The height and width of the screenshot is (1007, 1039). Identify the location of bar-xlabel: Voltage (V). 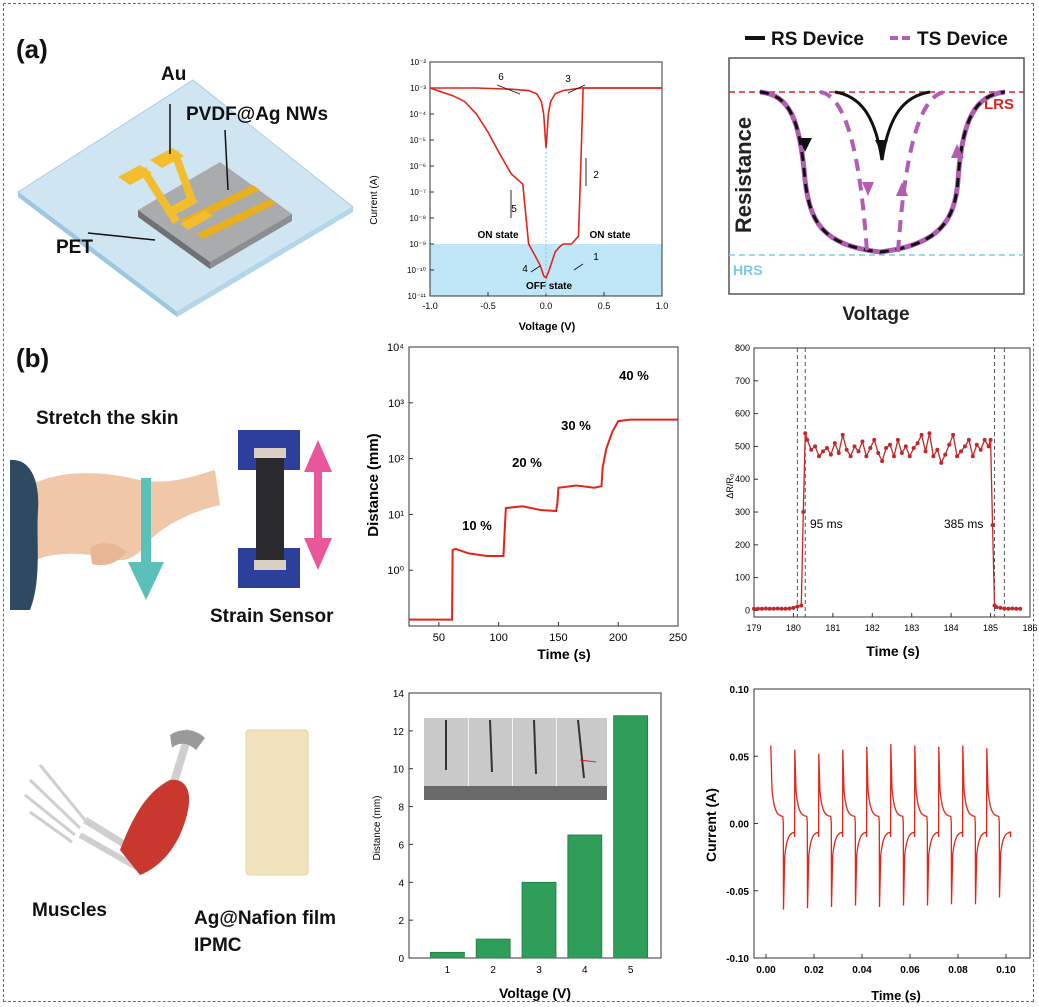
(535, 993).